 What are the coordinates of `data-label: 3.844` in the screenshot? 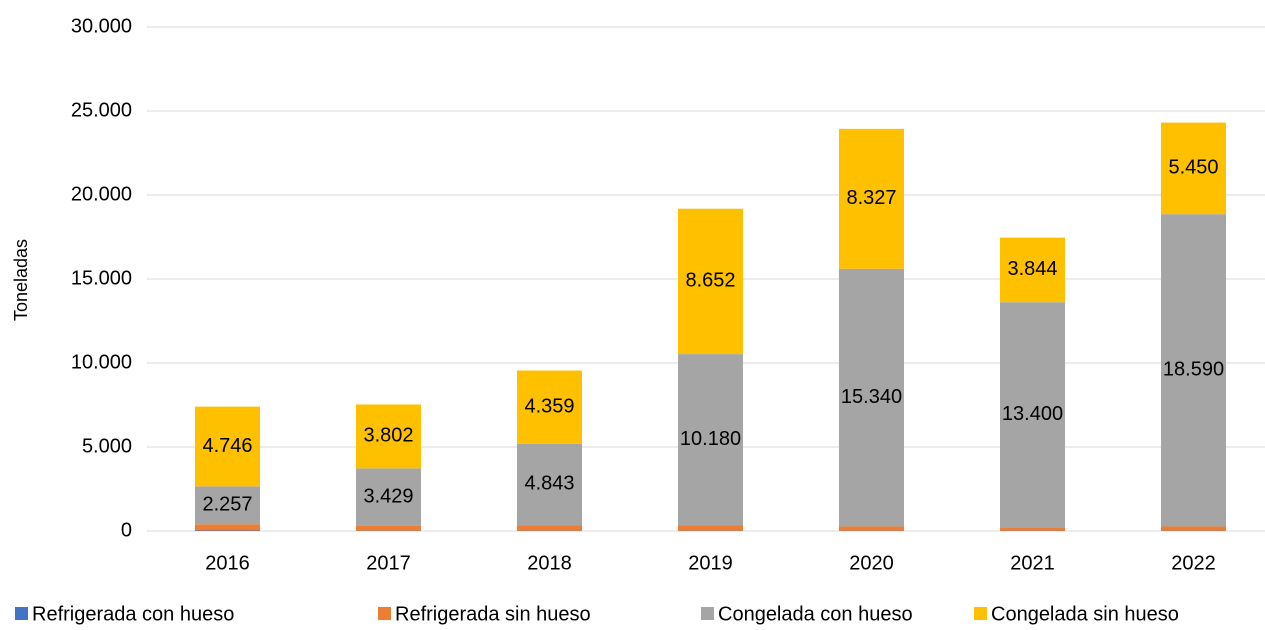 It's located at (1032, 269).